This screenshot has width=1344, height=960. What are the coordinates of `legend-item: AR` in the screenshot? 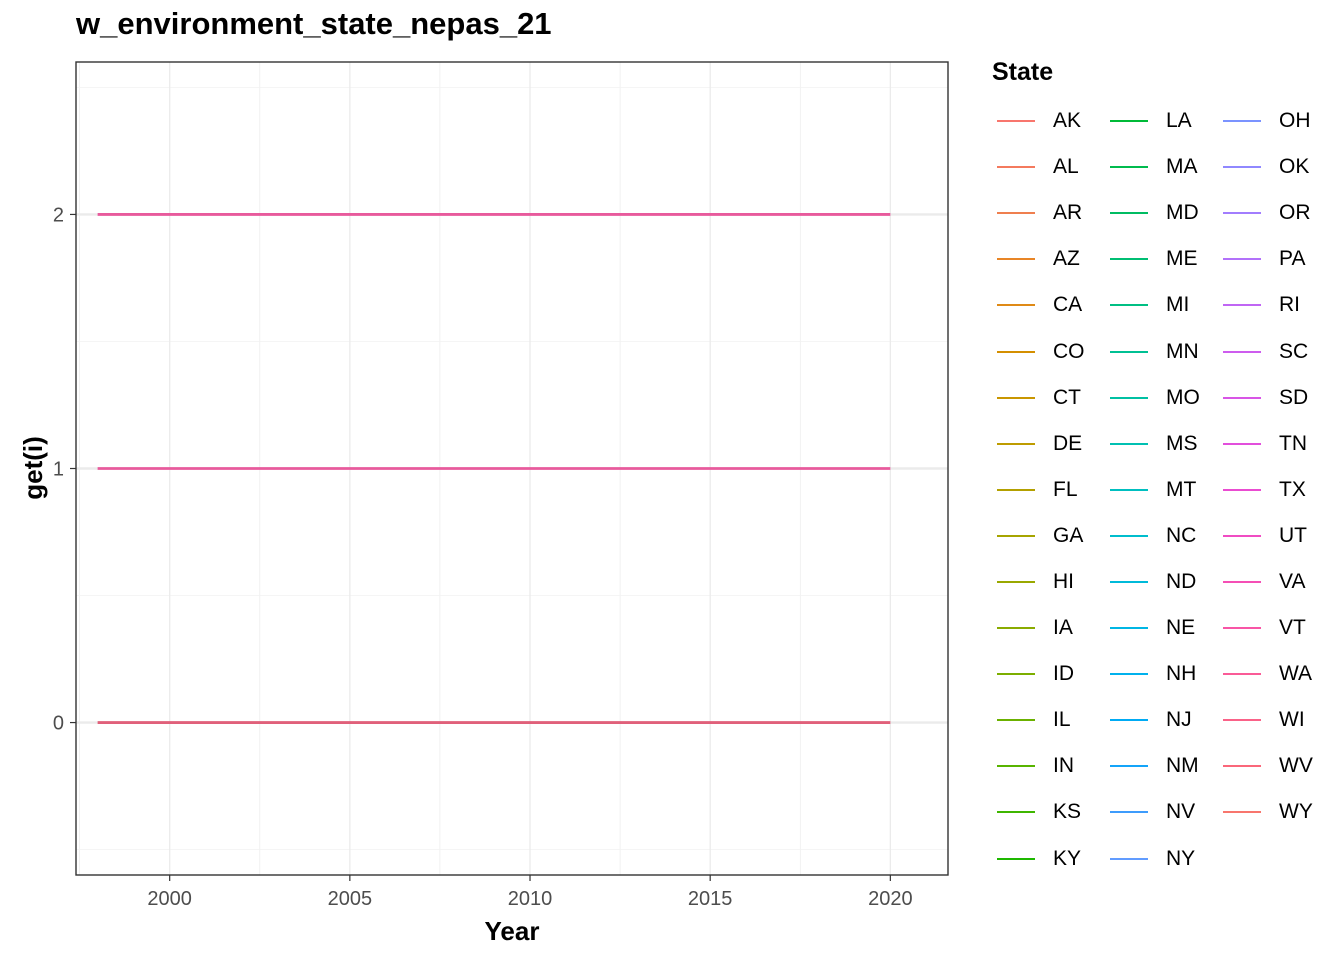 It's located at (1048, 213).